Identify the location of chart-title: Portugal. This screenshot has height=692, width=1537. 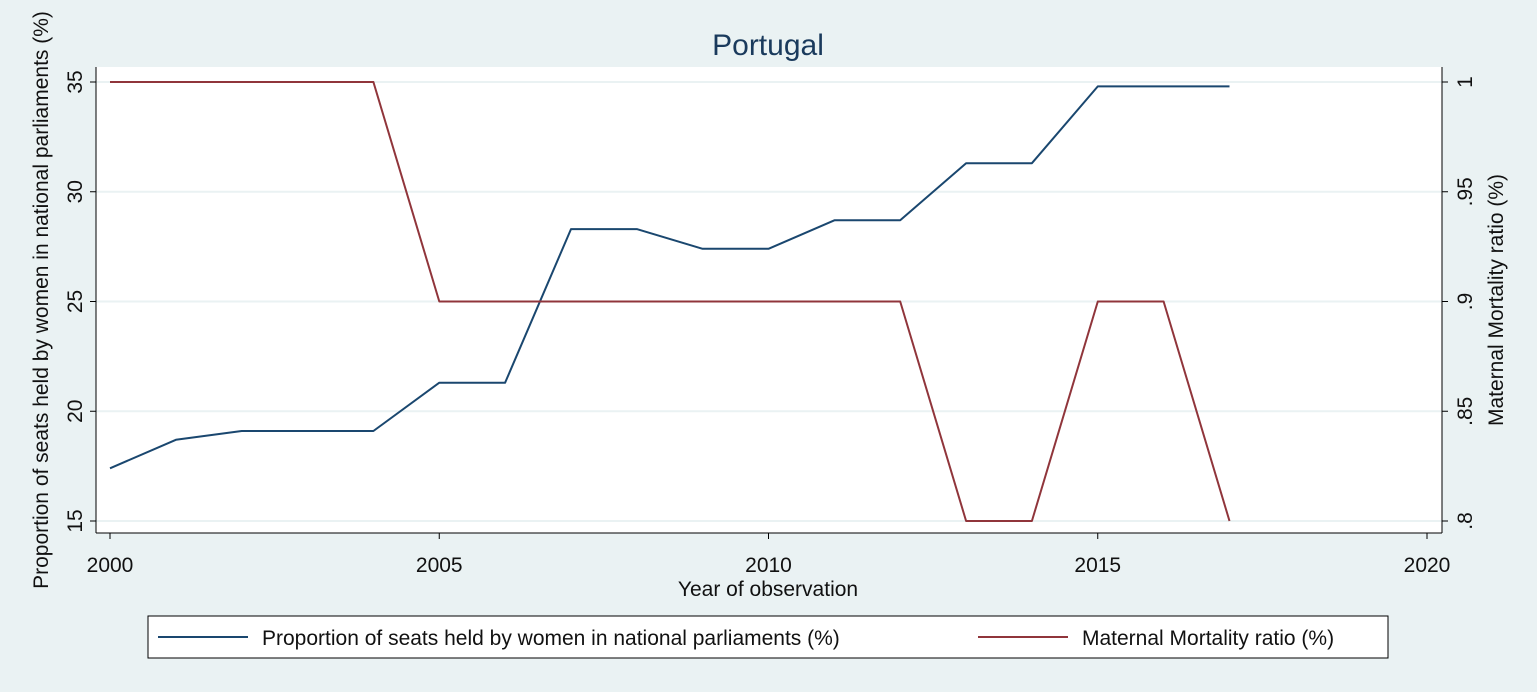
(768, 45).